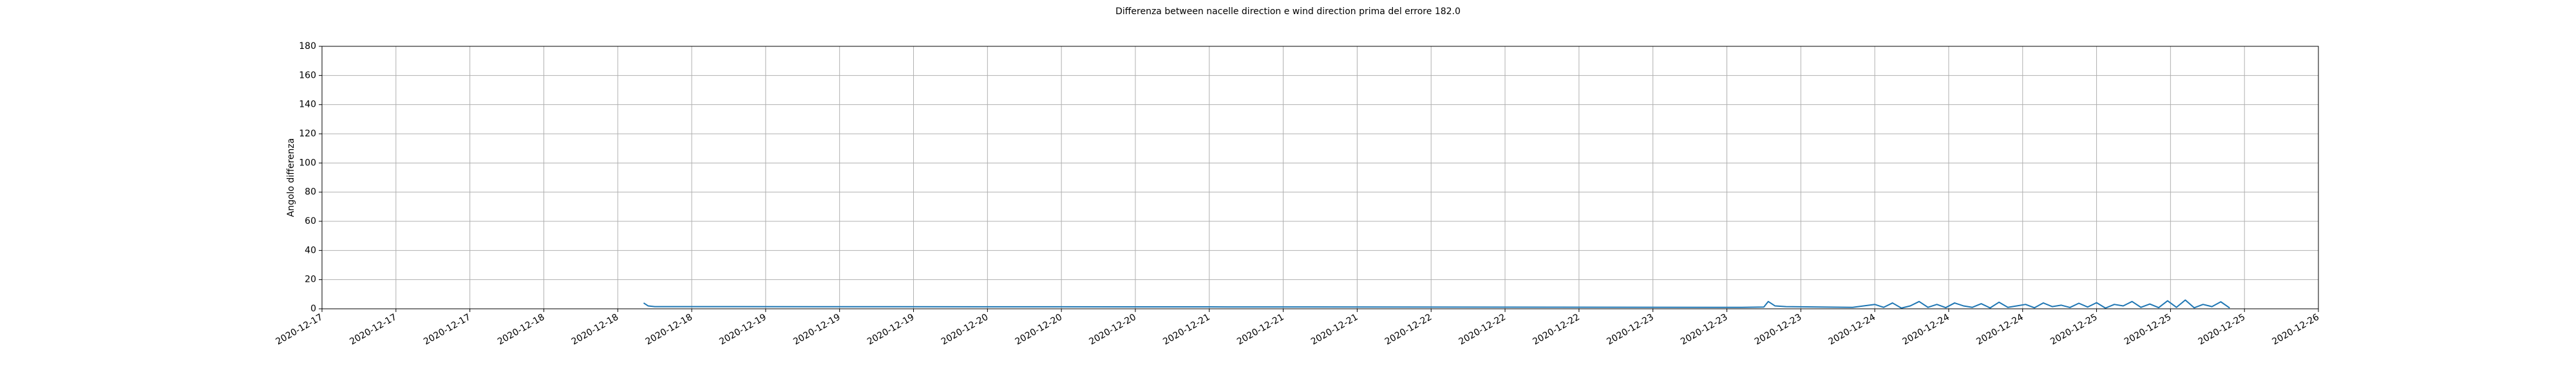 This screenshot has width=2576, height=386. I want to click on y-tick-label: 160, so click(307, 75).